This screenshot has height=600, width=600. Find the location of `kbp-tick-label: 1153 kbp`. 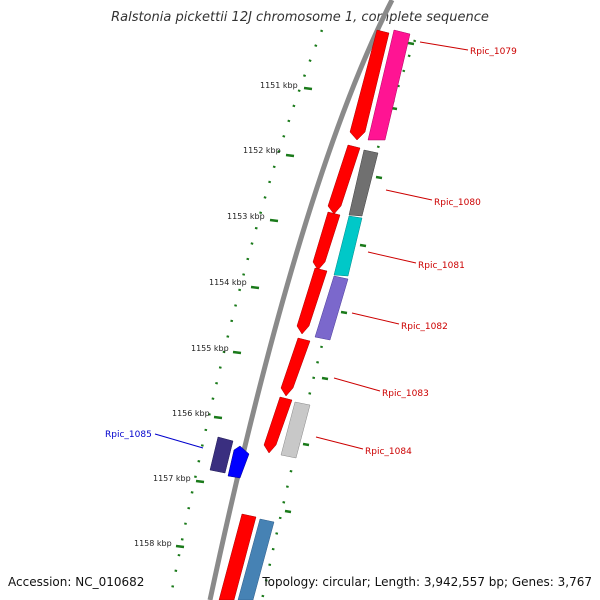

kbp-tick-label: 1153 kbp is located at coordinates (246, 216).